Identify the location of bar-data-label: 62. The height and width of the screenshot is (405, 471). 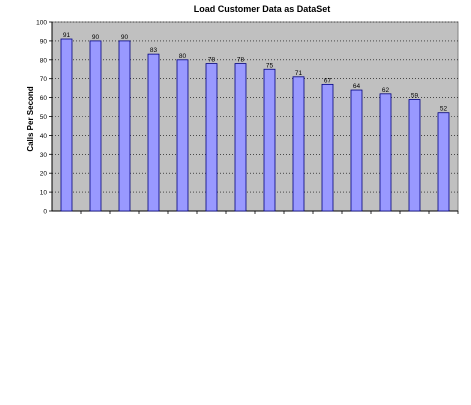
(386, 90).